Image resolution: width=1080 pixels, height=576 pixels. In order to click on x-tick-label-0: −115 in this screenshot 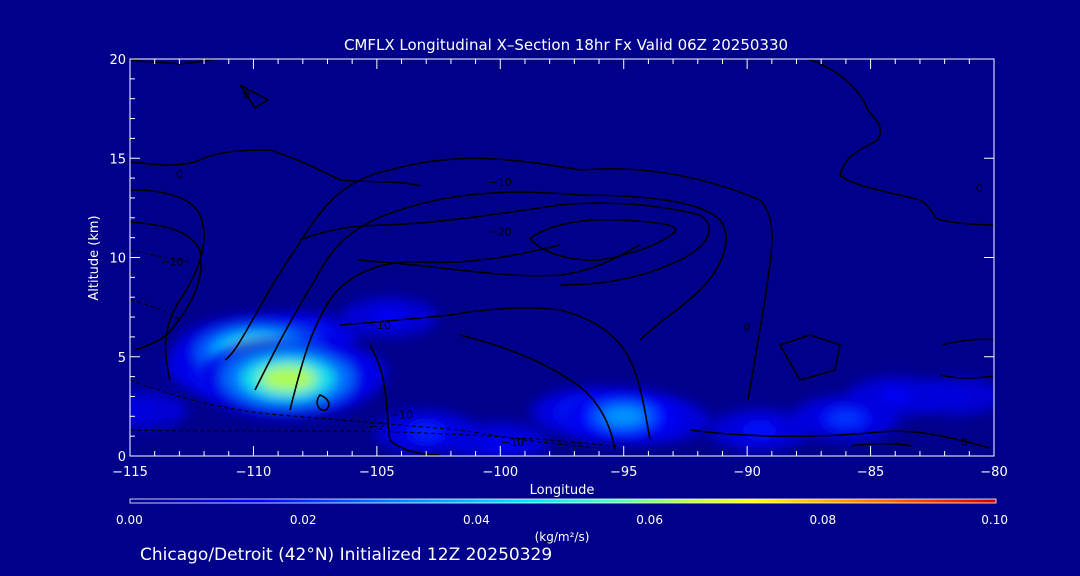, I will do `click(130, 472)`.